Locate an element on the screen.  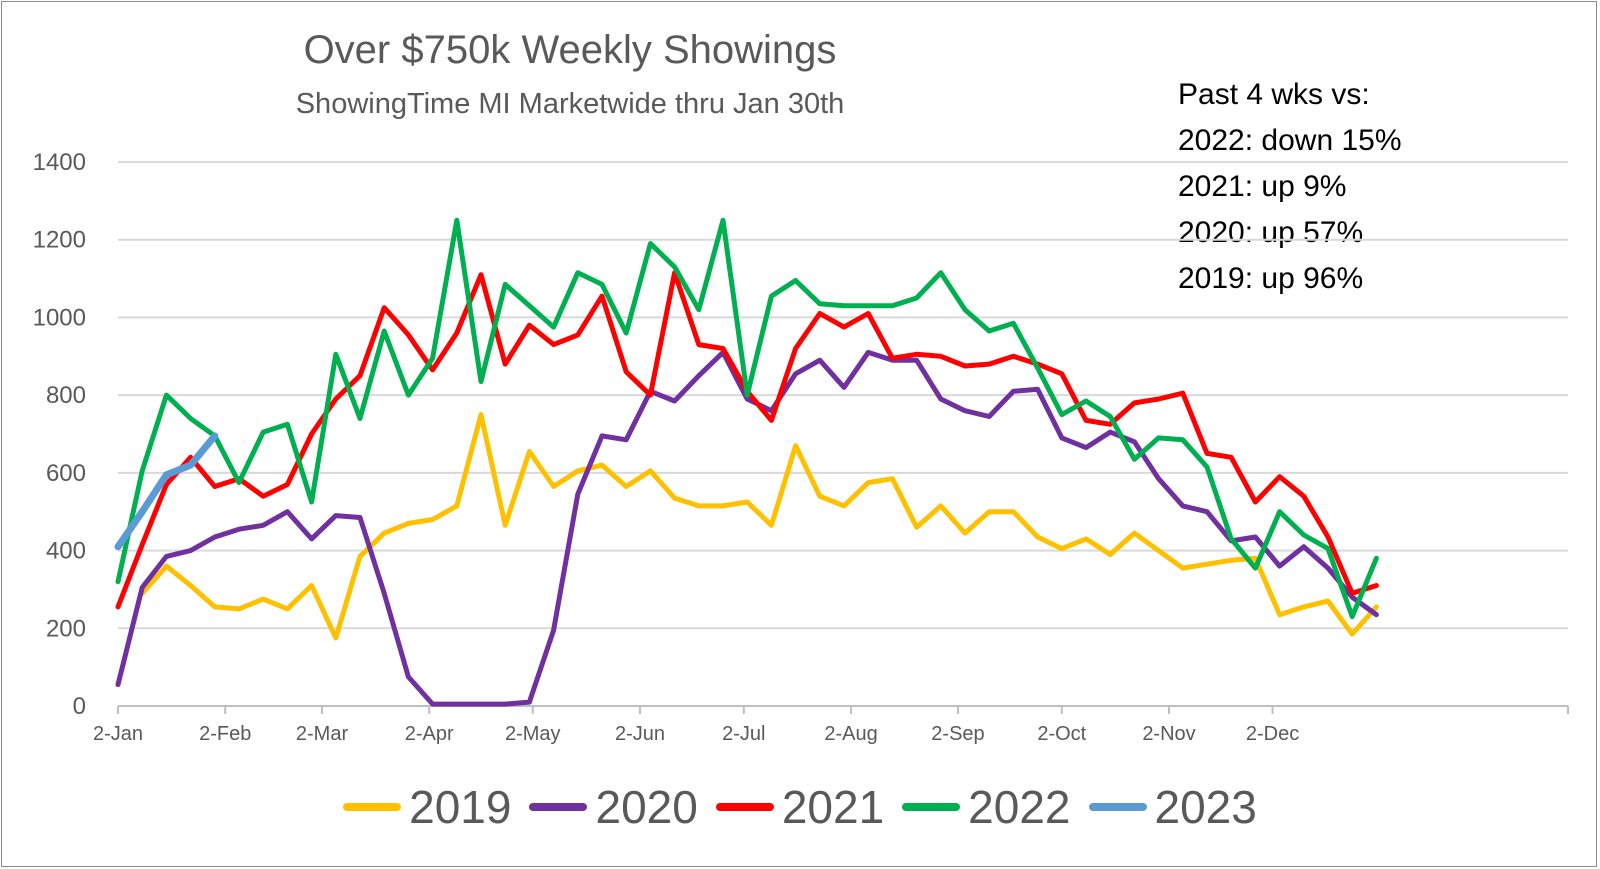
chart-subtitle: ShowingTime MI Marketwide thru Jan 30th is located at coordinates (570, 104).